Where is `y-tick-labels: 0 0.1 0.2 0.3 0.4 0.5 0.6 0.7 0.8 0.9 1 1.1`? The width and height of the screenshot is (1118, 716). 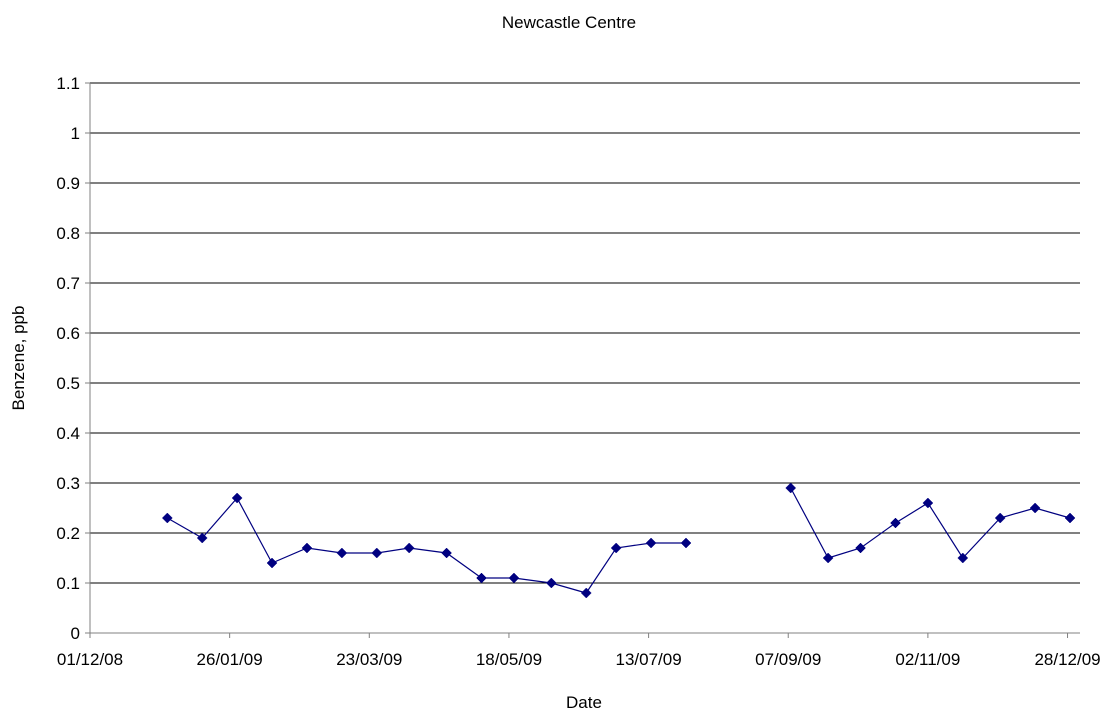 y-tick-labels: 0 0.1 0.2 0.3 0.4 0.5 0.6 0.7 0.8 0.9 1 1.1 is located at coordinates (68, 358).